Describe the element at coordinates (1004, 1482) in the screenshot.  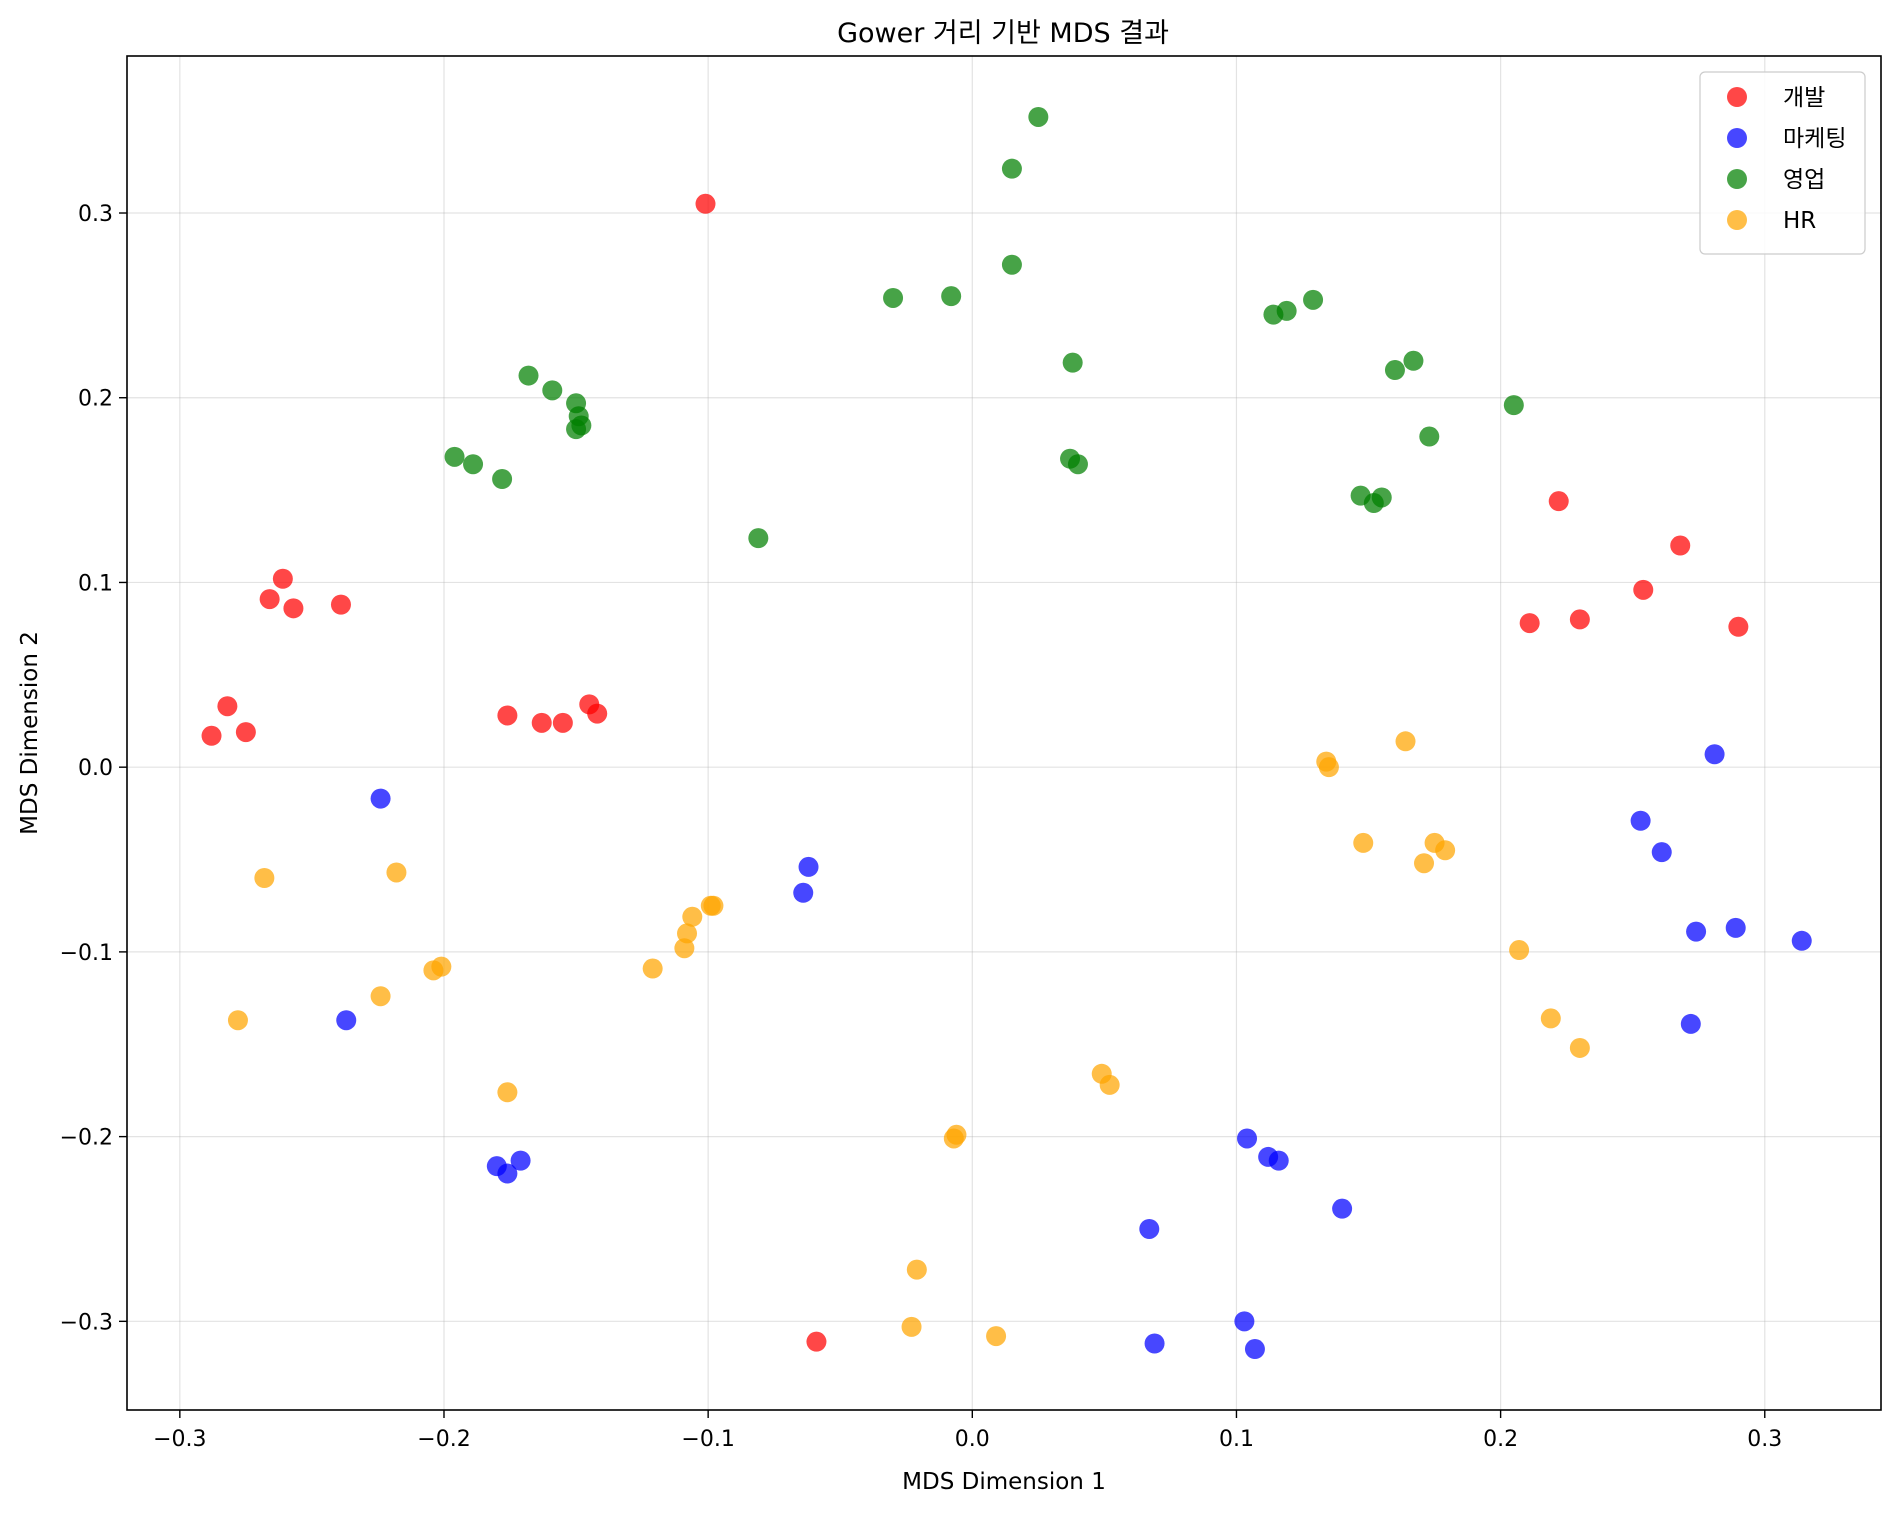
I see `x-axis-label: MDS Dimension 1` at that location.